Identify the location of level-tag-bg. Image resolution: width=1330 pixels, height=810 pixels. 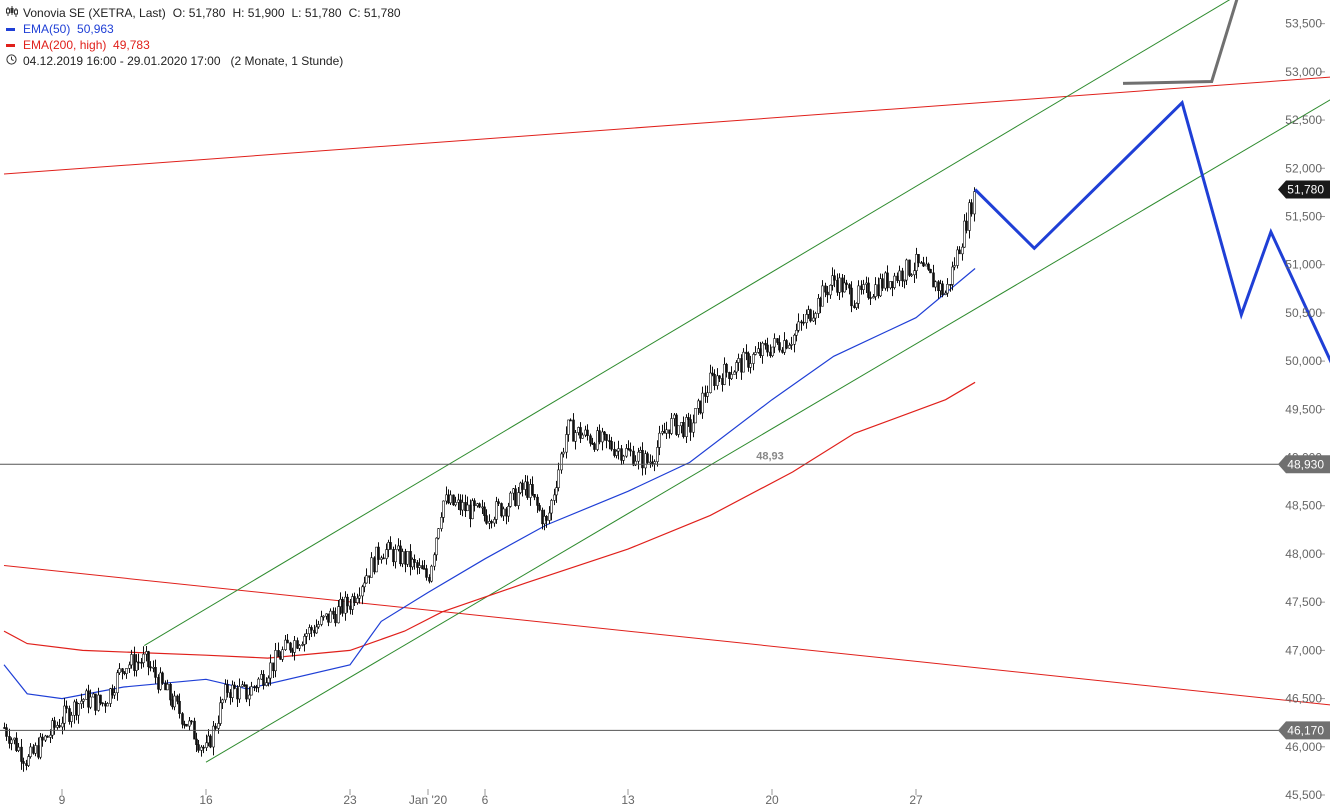
(1304, 730).